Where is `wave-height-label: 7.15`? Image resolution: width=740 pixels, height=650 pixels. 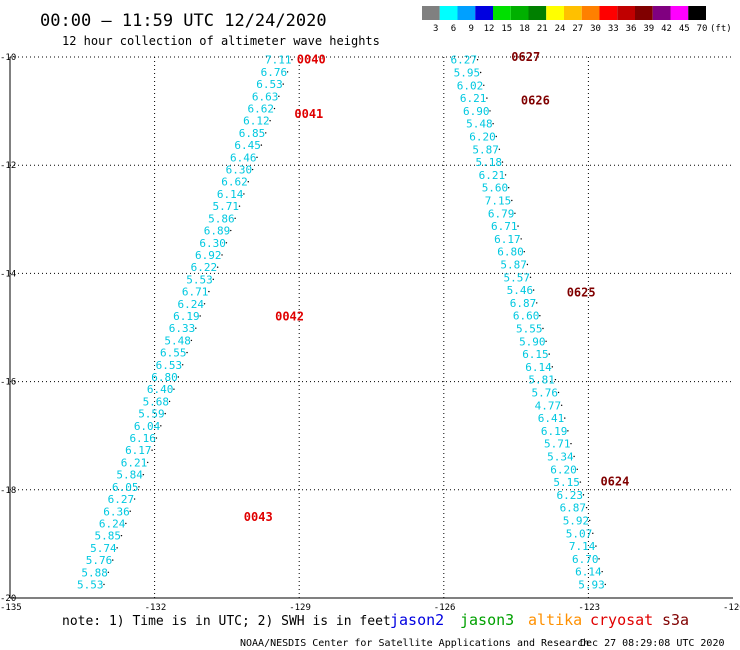 wave-height-label: 7.15 is located at coordinates (498, 200).